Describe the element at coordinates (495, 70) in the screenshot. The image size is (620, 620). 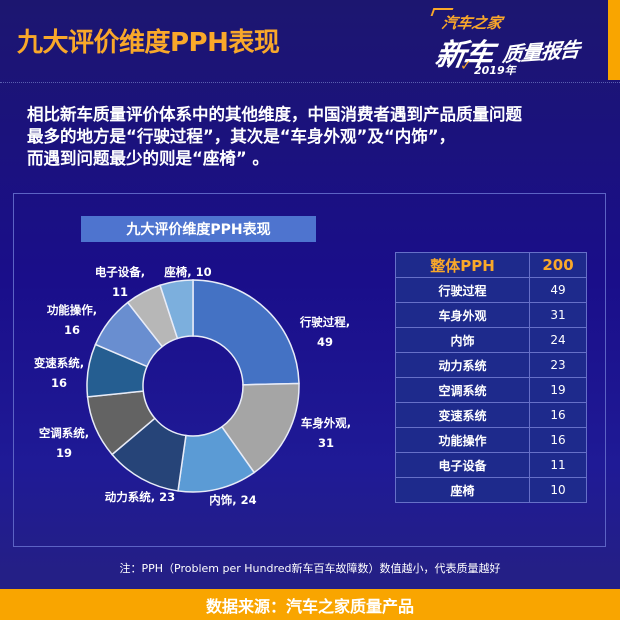
I see `logo-year: 2019年` at that location.